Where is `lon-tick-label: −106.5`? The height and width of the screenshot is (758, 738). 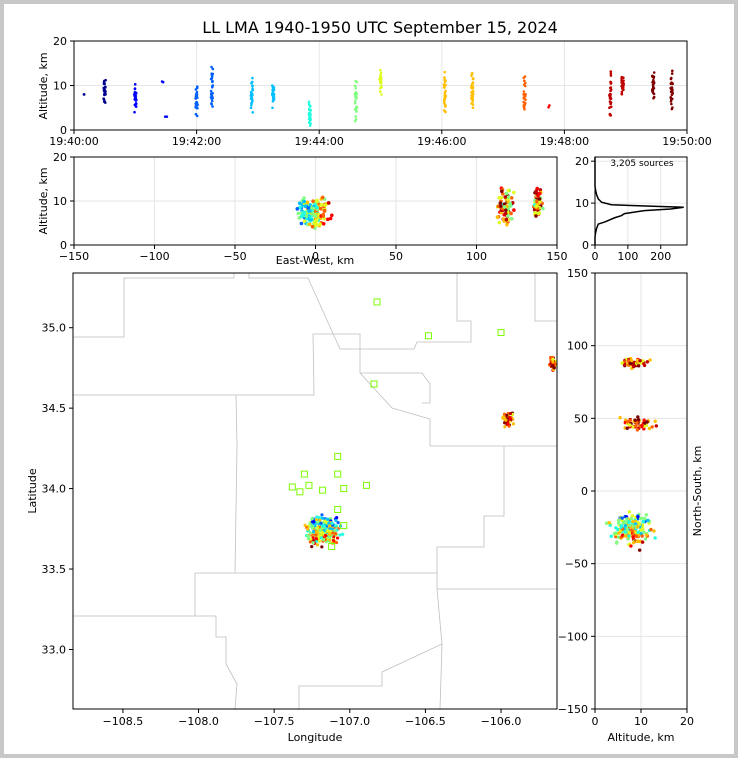
lon-tick-label: −106.5 is located at coordinates (425, 721).